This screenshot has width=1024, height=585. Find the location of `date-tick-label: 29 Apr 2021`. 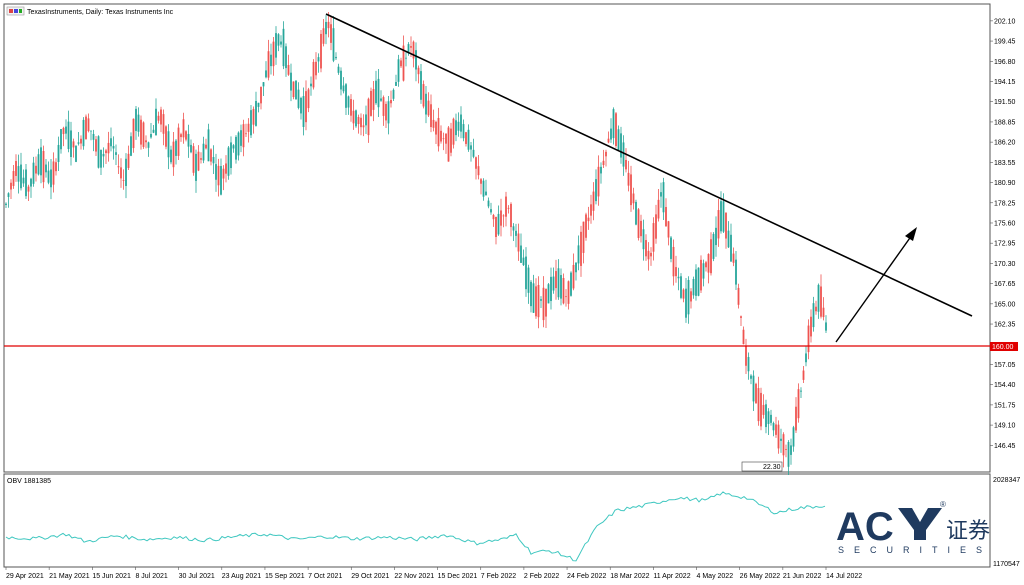

date-tick-label: 29 Apr 2021 is located at coordinates (25, 576).